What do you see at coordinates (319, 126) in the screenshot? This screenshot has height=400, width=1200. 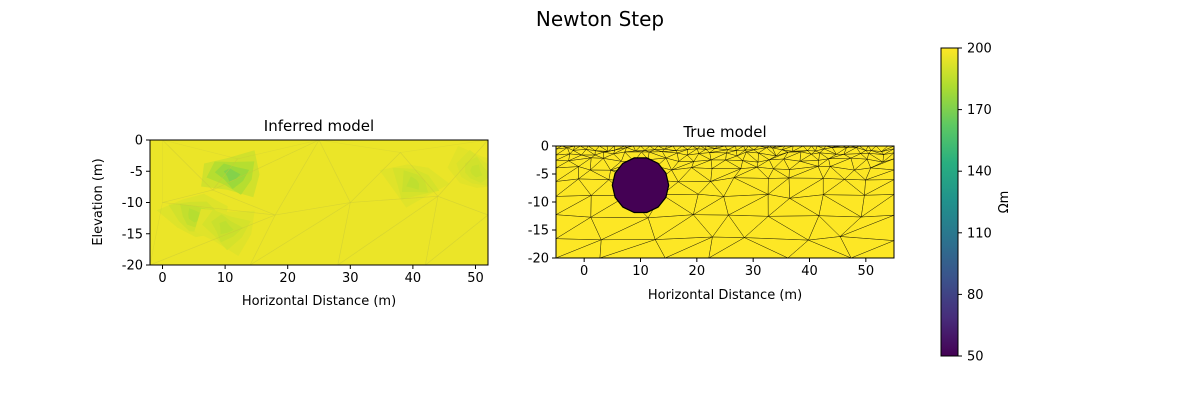 I see `inferred-model-title: Inferred model` at bounding box center [319, 126].